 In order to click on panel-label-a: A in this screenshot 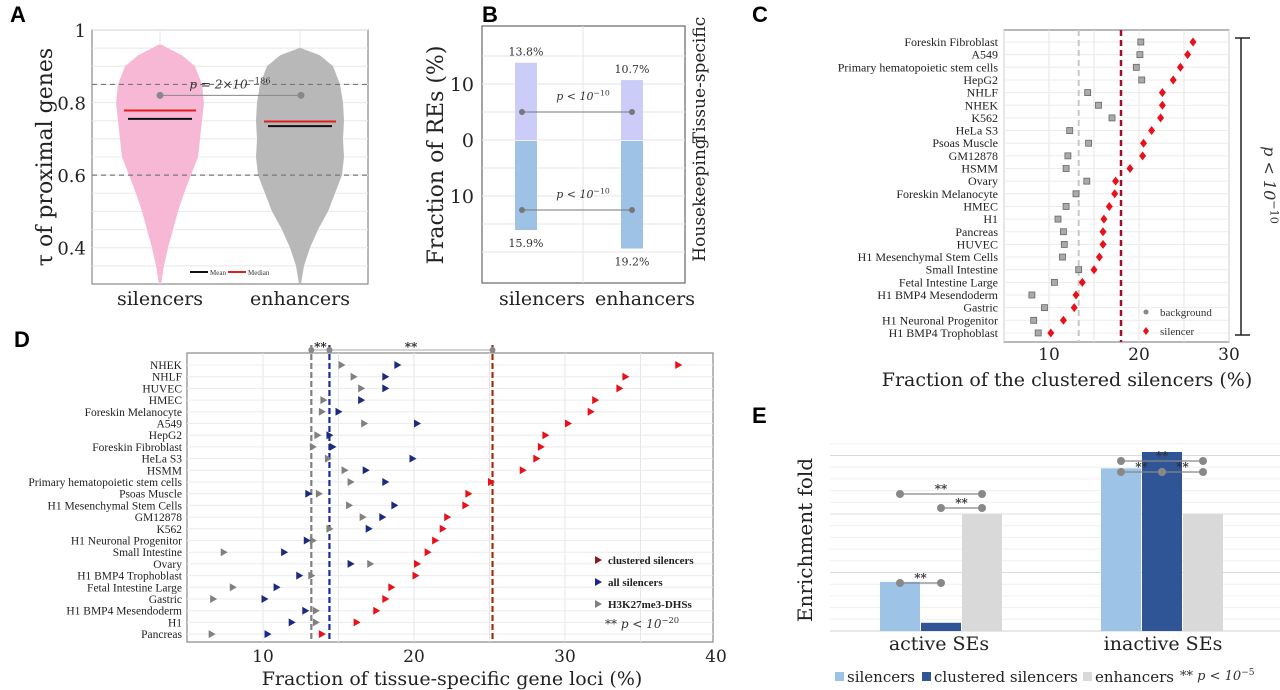, I will do `click(18, 14)`.